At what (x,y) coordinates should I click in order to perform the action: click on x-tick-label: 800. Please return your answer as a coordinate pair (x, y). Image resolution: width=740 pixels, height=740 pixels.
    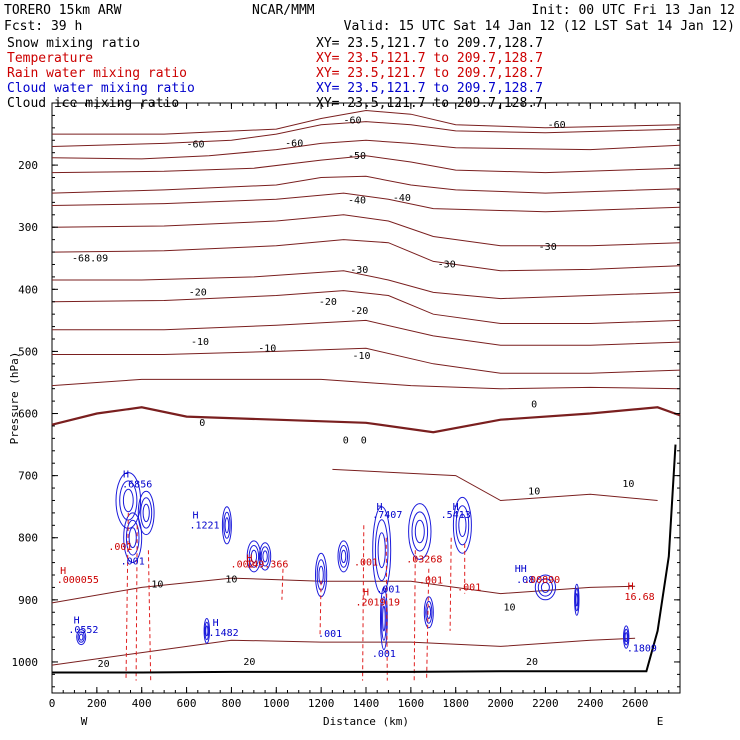
    Looking at the image, I should click on (231, 703).